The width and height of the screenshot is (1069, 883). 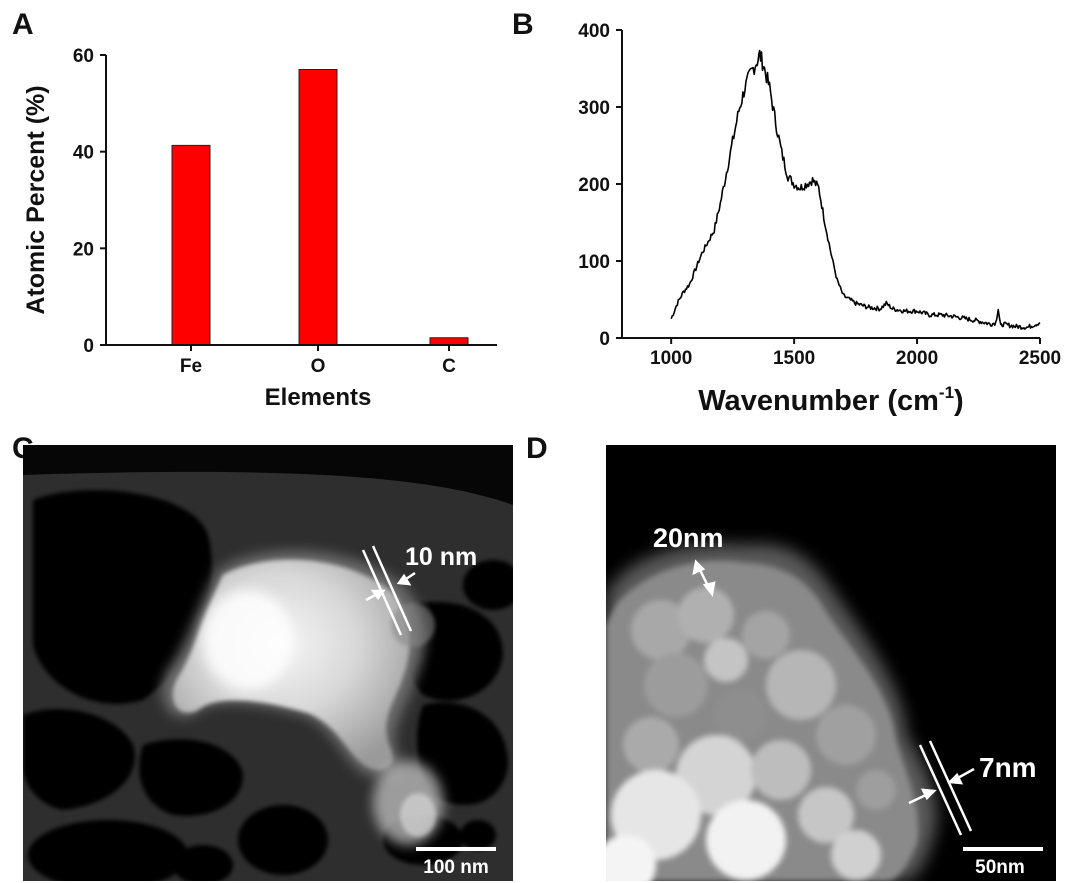 I want to click on y-tick-label: 400, so click(x=594, y=31).